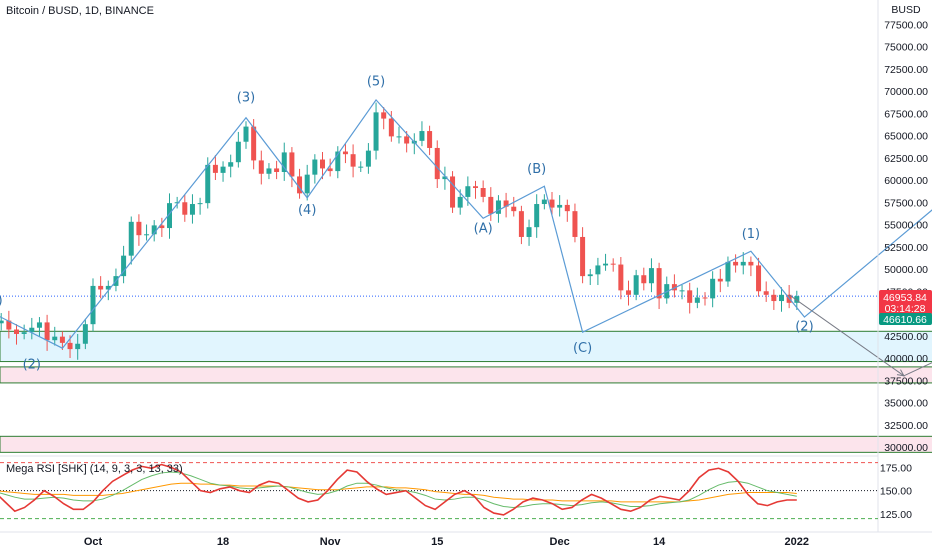 The height and width of the screenshot is (550, 932). I want to click on last-price-badge: 46953.84 03:14:28, so click(905, 302).